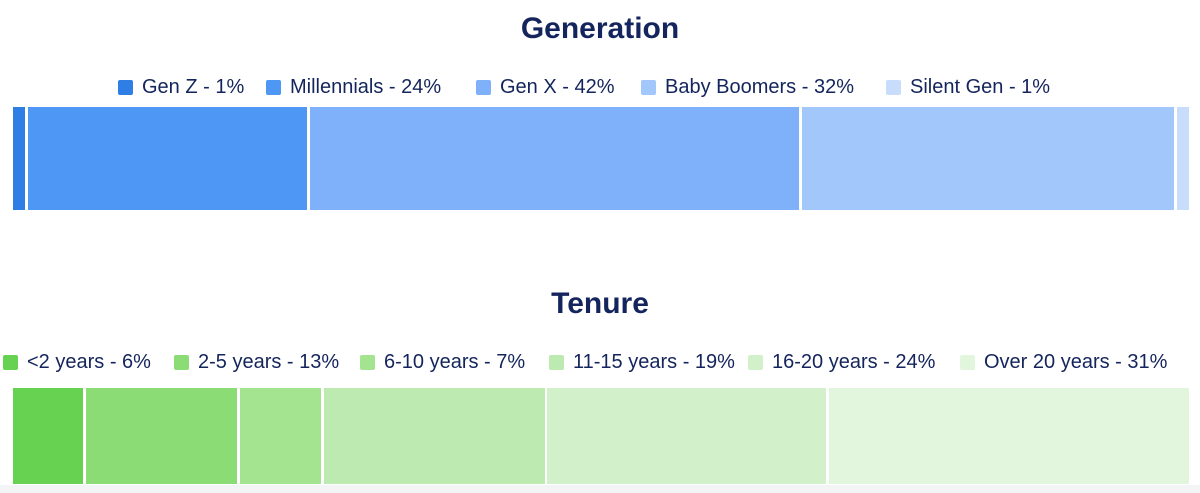  I want to click on legend-item: Silent Gen - 1%, so click(968, 87).